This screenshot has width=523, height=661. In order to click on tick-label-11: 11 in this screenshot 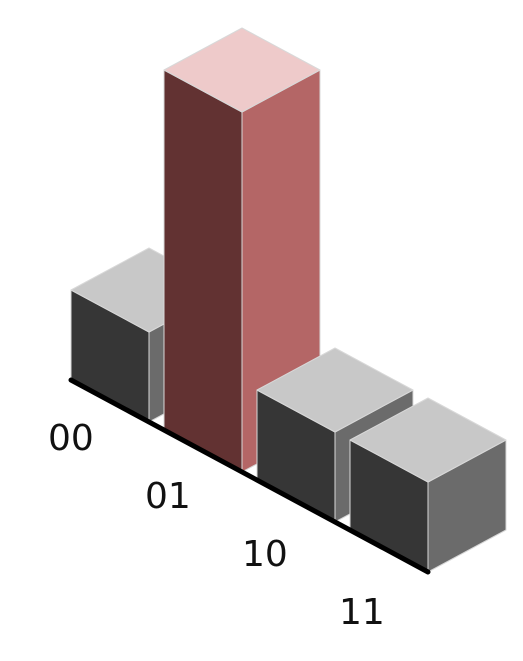, I will do `click(362, 612)`.